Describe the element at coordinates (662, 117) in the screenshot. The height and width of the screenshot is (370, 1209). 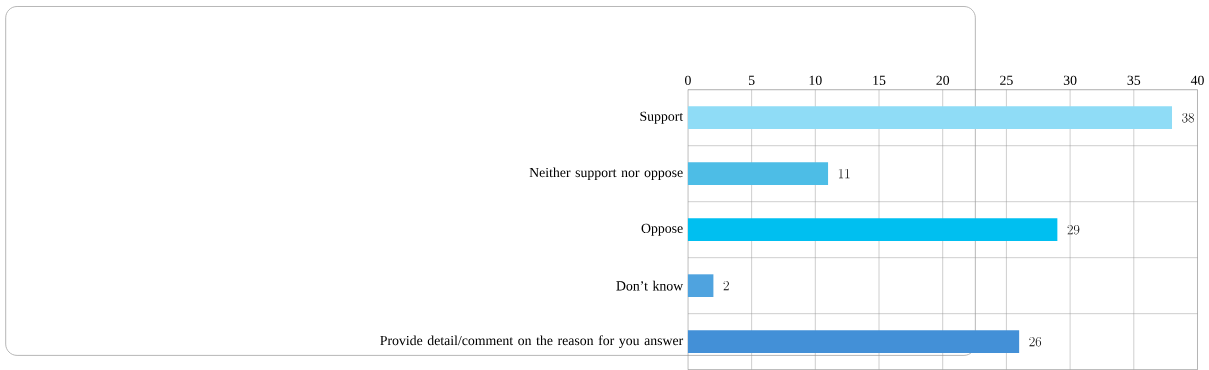
I see `y-tick-label: Support` at that location.